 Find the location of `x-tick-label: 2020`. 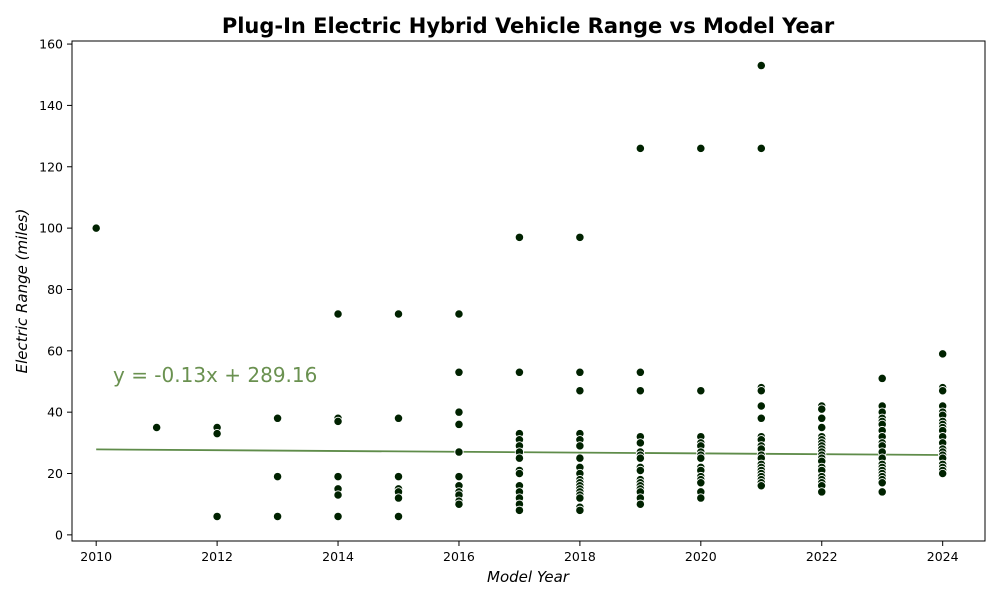

x-tick-label: 2020 is located at coordinates (701, 556).